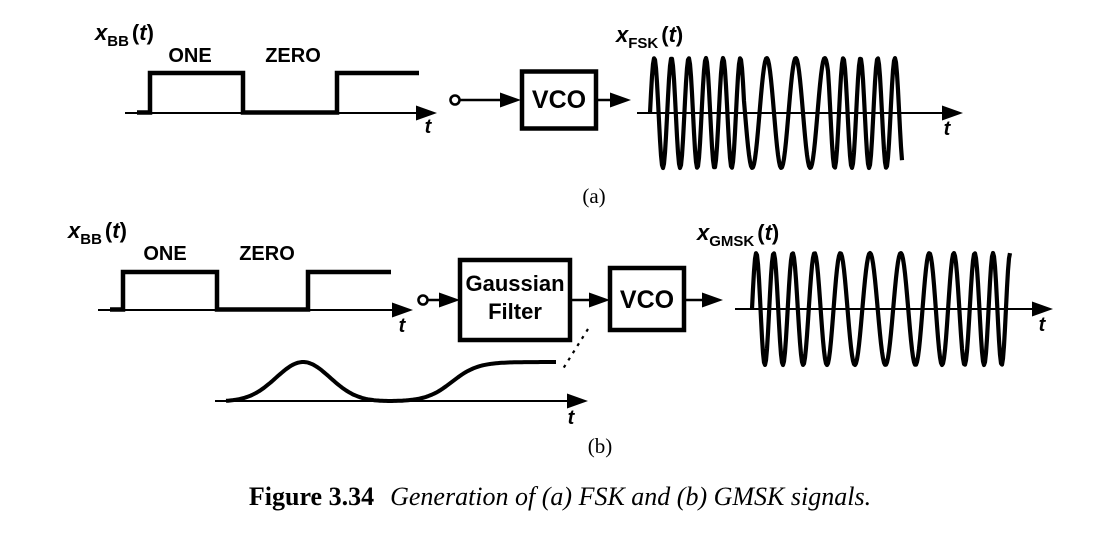 The height and width of the screenshot is (542, 1096). Describe the element at coordinates (164, 254) in the screenshot. I see `bit-label-one-b: ONE` at that location.